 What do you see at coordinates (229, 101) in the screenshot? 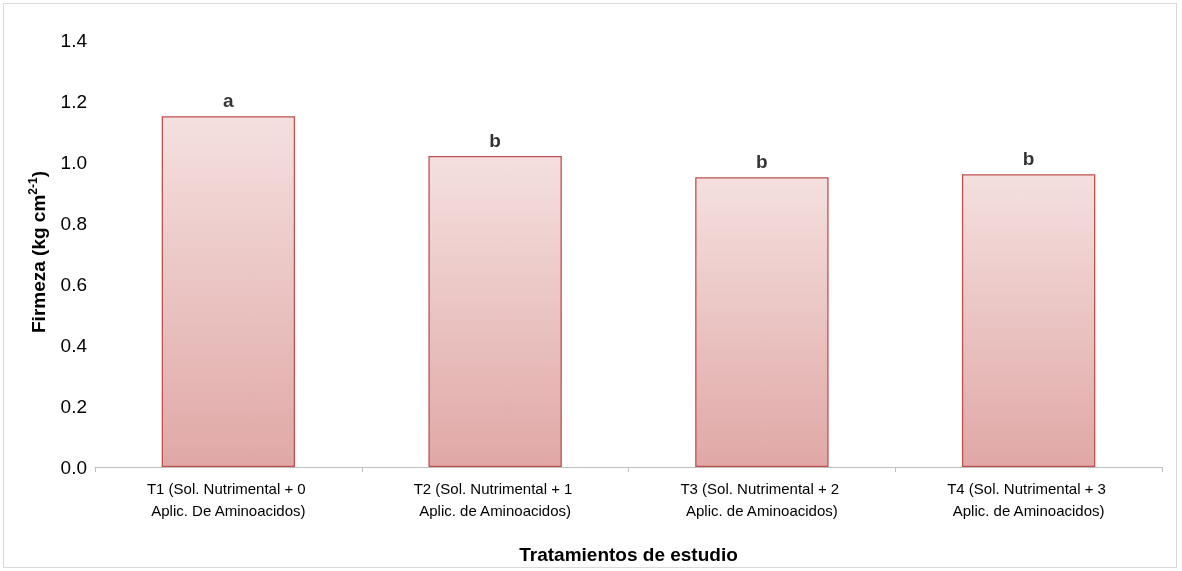
I see `annotation: a` at bounding box center [229, 101].